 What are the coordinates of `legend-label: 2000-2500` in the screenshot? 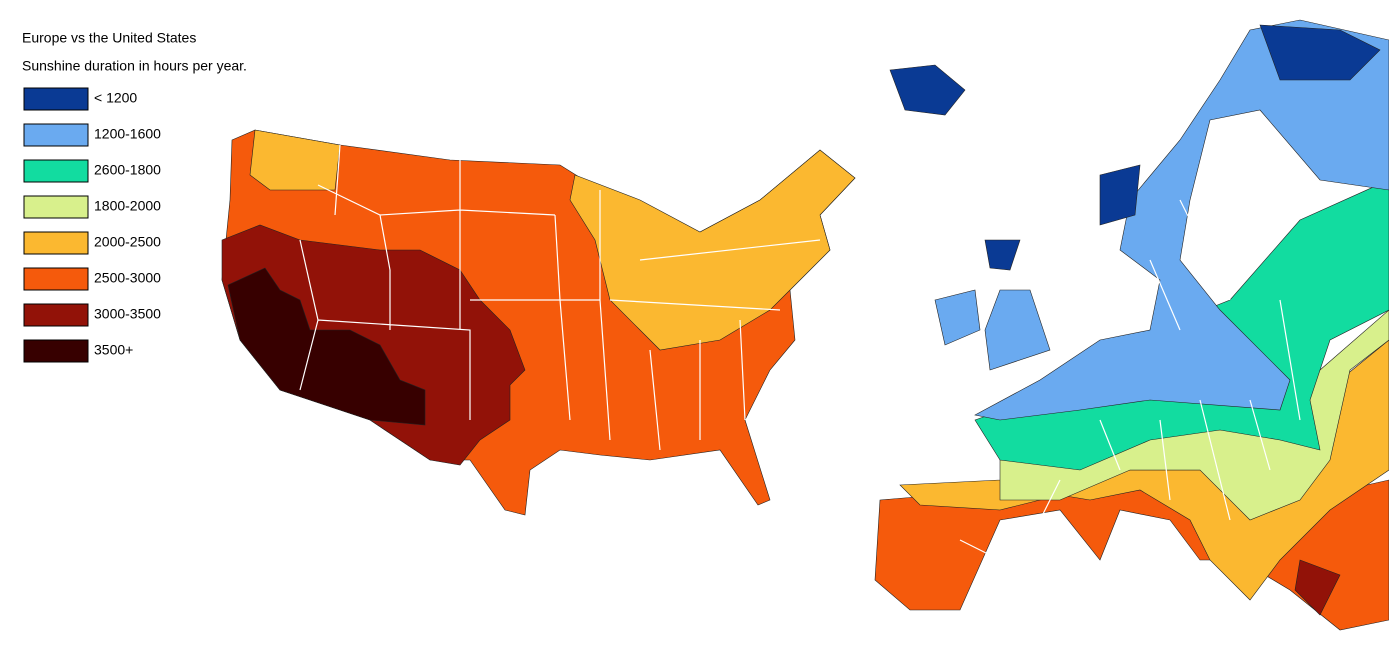 It's located at (127, 242).